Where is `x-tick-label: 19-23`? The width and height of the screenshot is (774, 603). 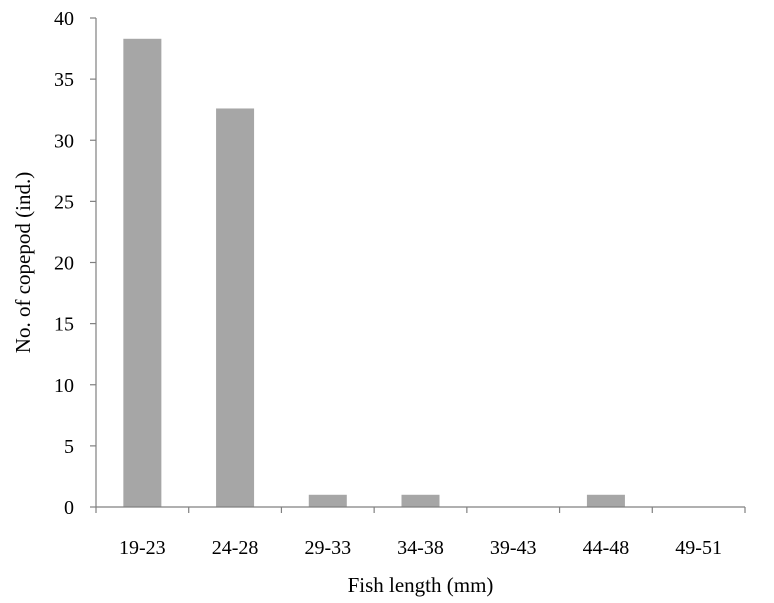 x-tick-label: 19-23 is located at coordinates (142, 548).